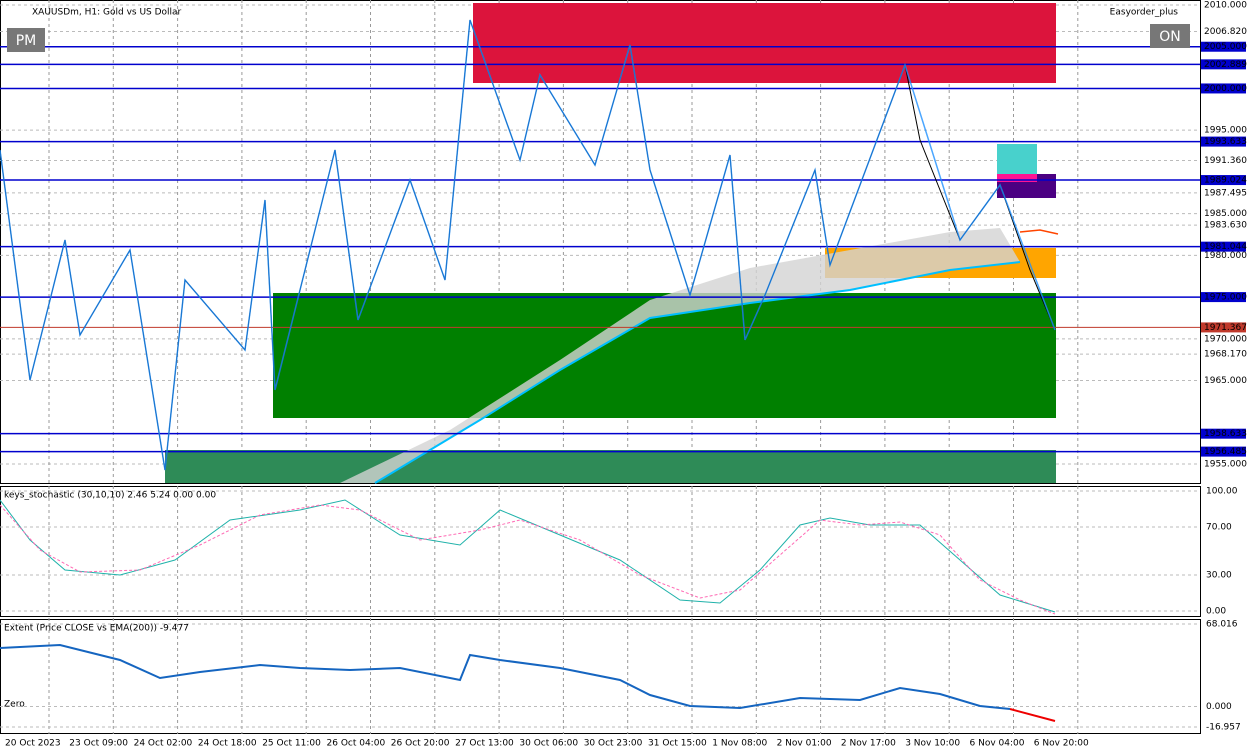  I want to click on time-label: 25 Oct 11:00, so click(291, 744).